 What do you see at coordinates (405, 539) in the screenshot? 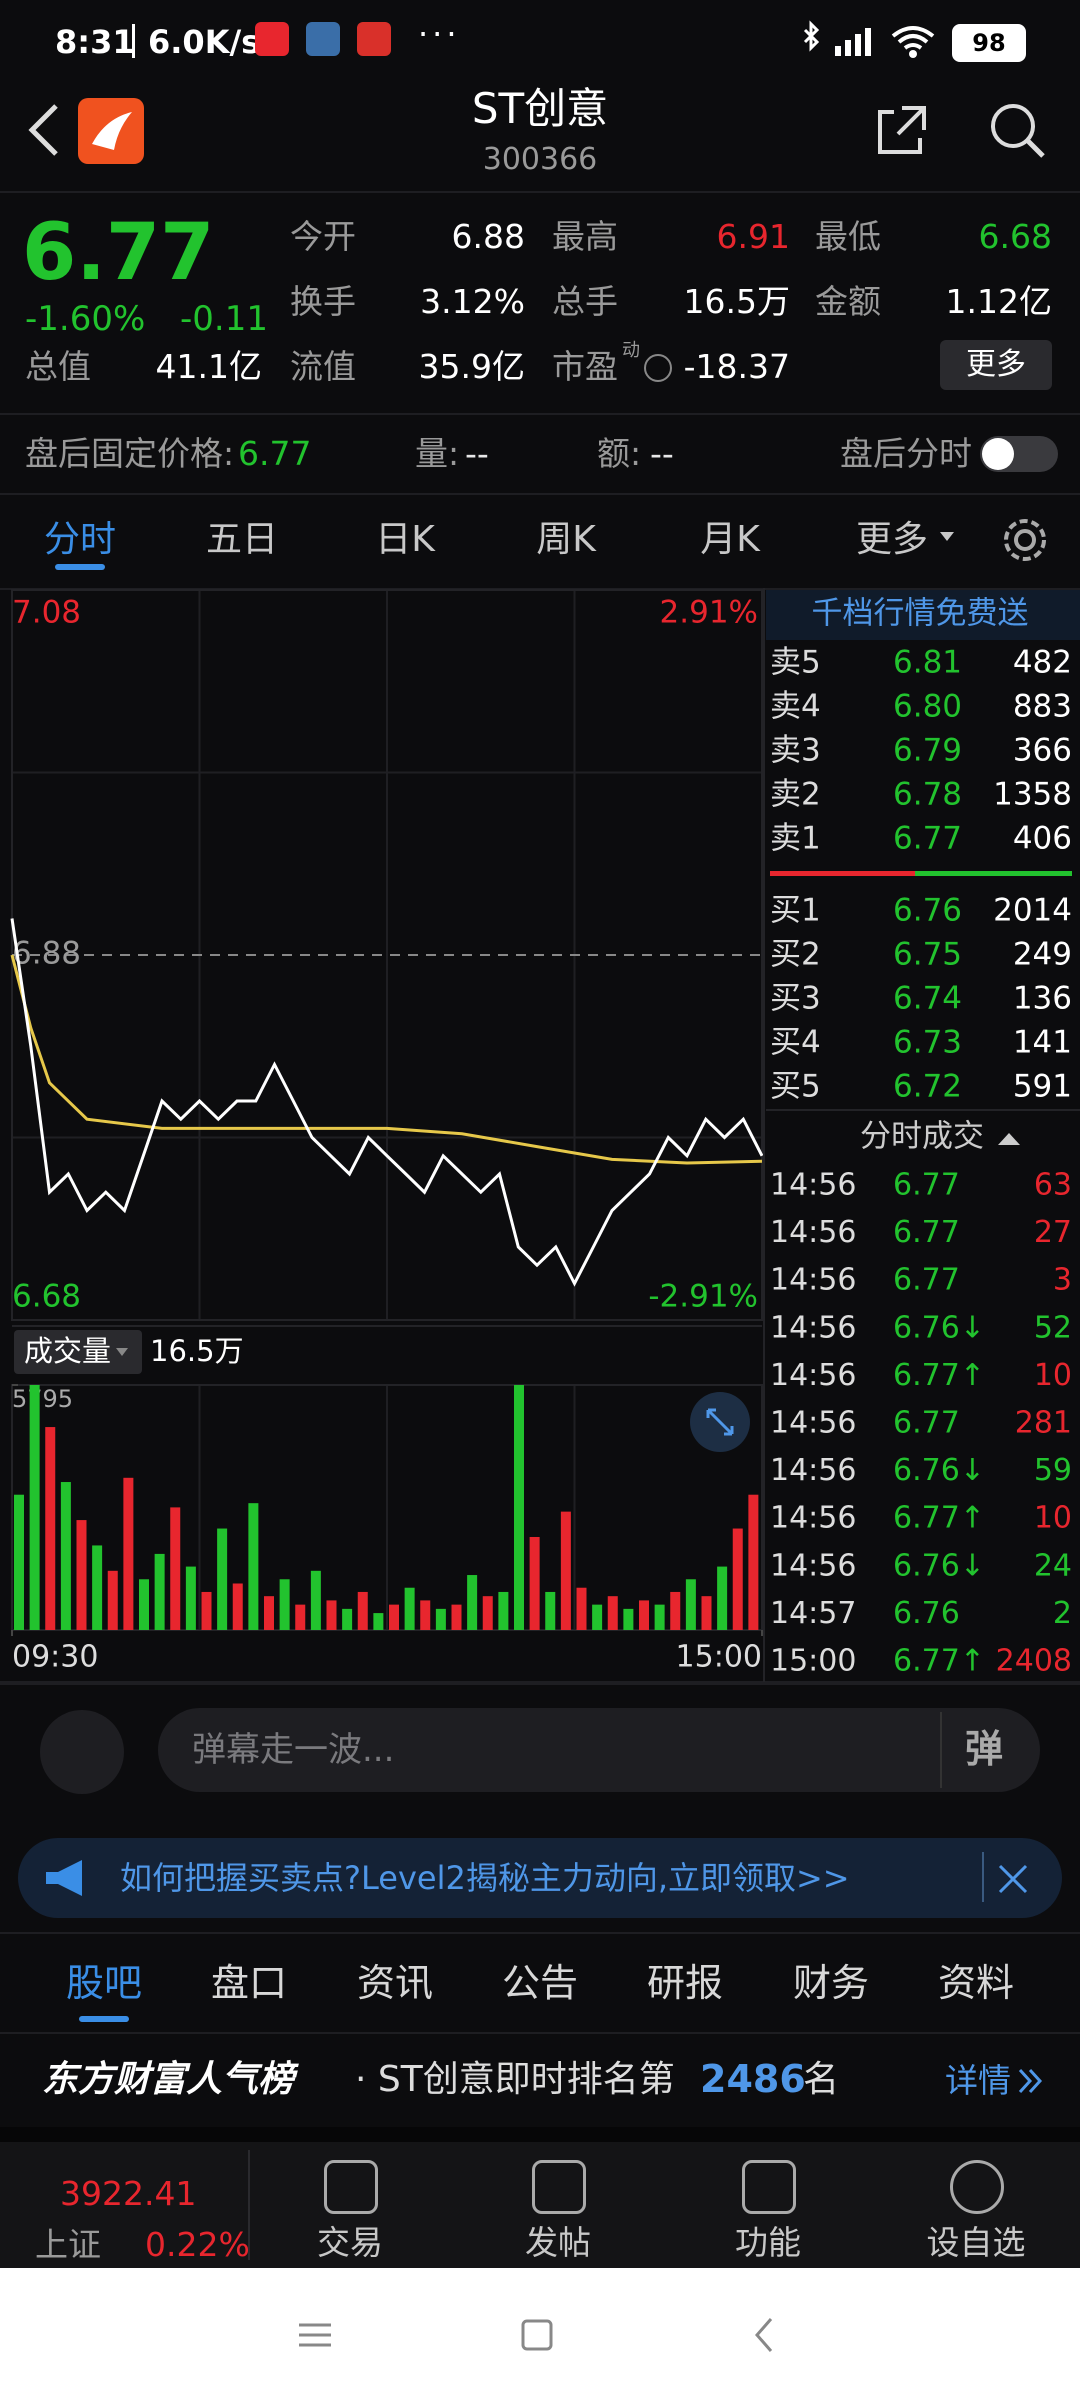
I see `chart-tab: 日K` at bounding box center [405, 539].